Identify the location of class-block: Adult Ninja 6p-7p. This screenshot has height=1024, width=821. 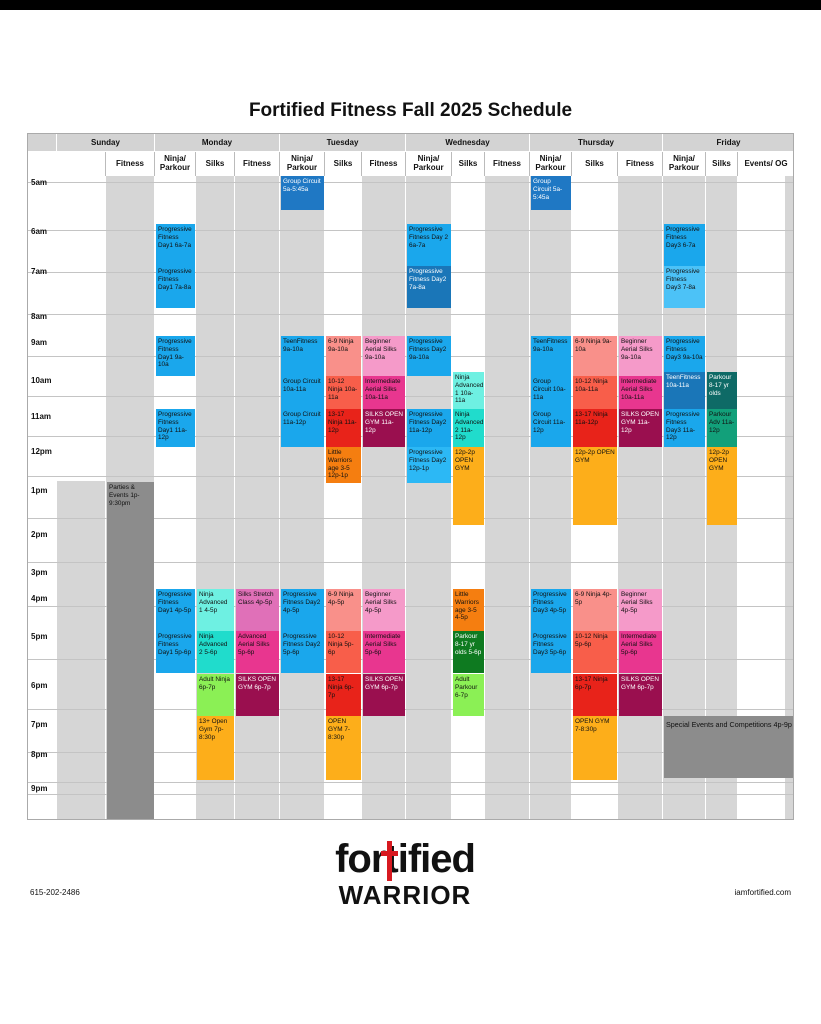
(215, 695).